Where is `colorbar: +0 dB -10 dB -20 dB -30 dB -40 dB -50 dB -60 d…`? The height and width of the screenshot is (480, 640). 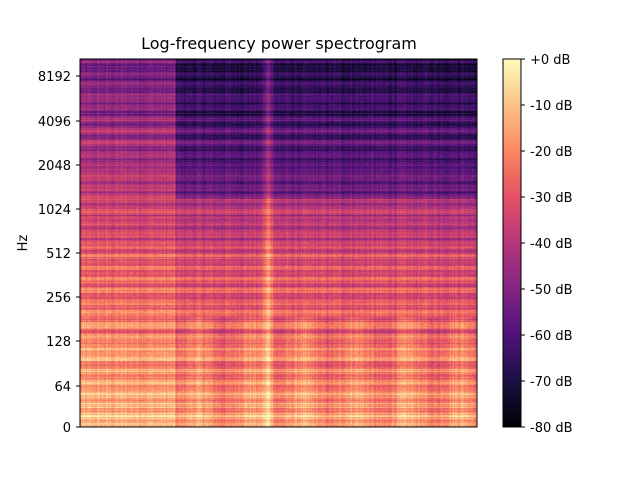
colorbar: +0 dB -10 dB -20 dB -30 dB -40 dB -50 dB -60 d… is located at coordinates (537, 244).